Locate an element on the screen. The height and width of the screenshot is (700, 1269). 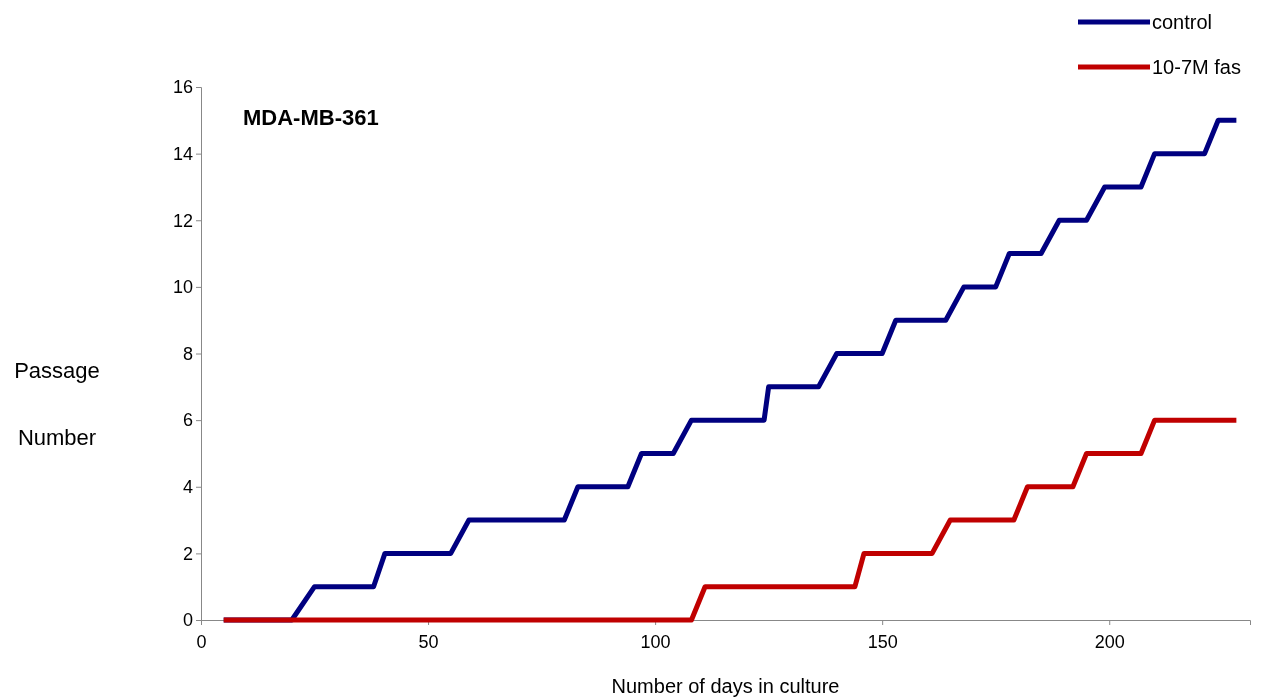
annotation: MDA-MB-361 is located at coordinates (311, 117).